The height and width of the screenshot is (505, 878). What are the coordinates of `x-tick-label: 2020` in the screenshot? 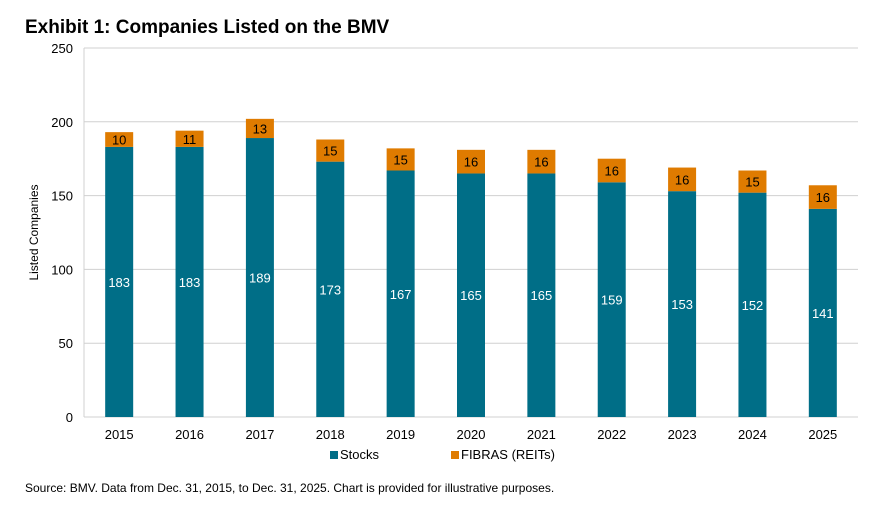 It's located at (471, 434).